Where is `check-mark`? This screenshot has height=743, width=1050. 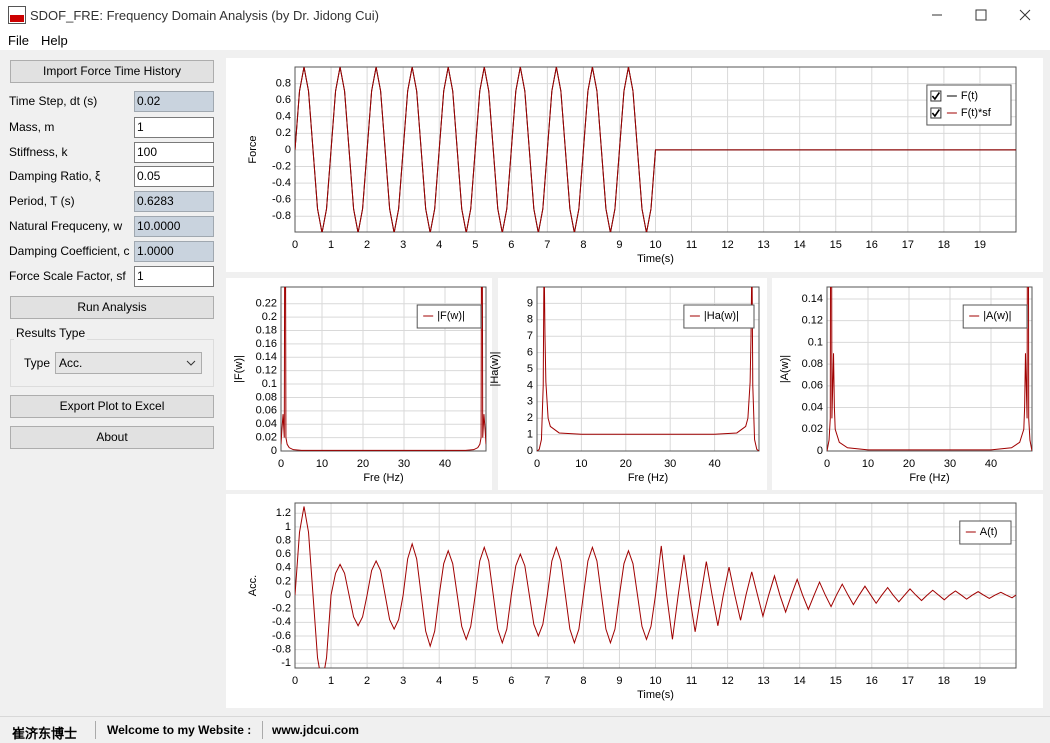
check-mark is located at coordinates (936, 113).